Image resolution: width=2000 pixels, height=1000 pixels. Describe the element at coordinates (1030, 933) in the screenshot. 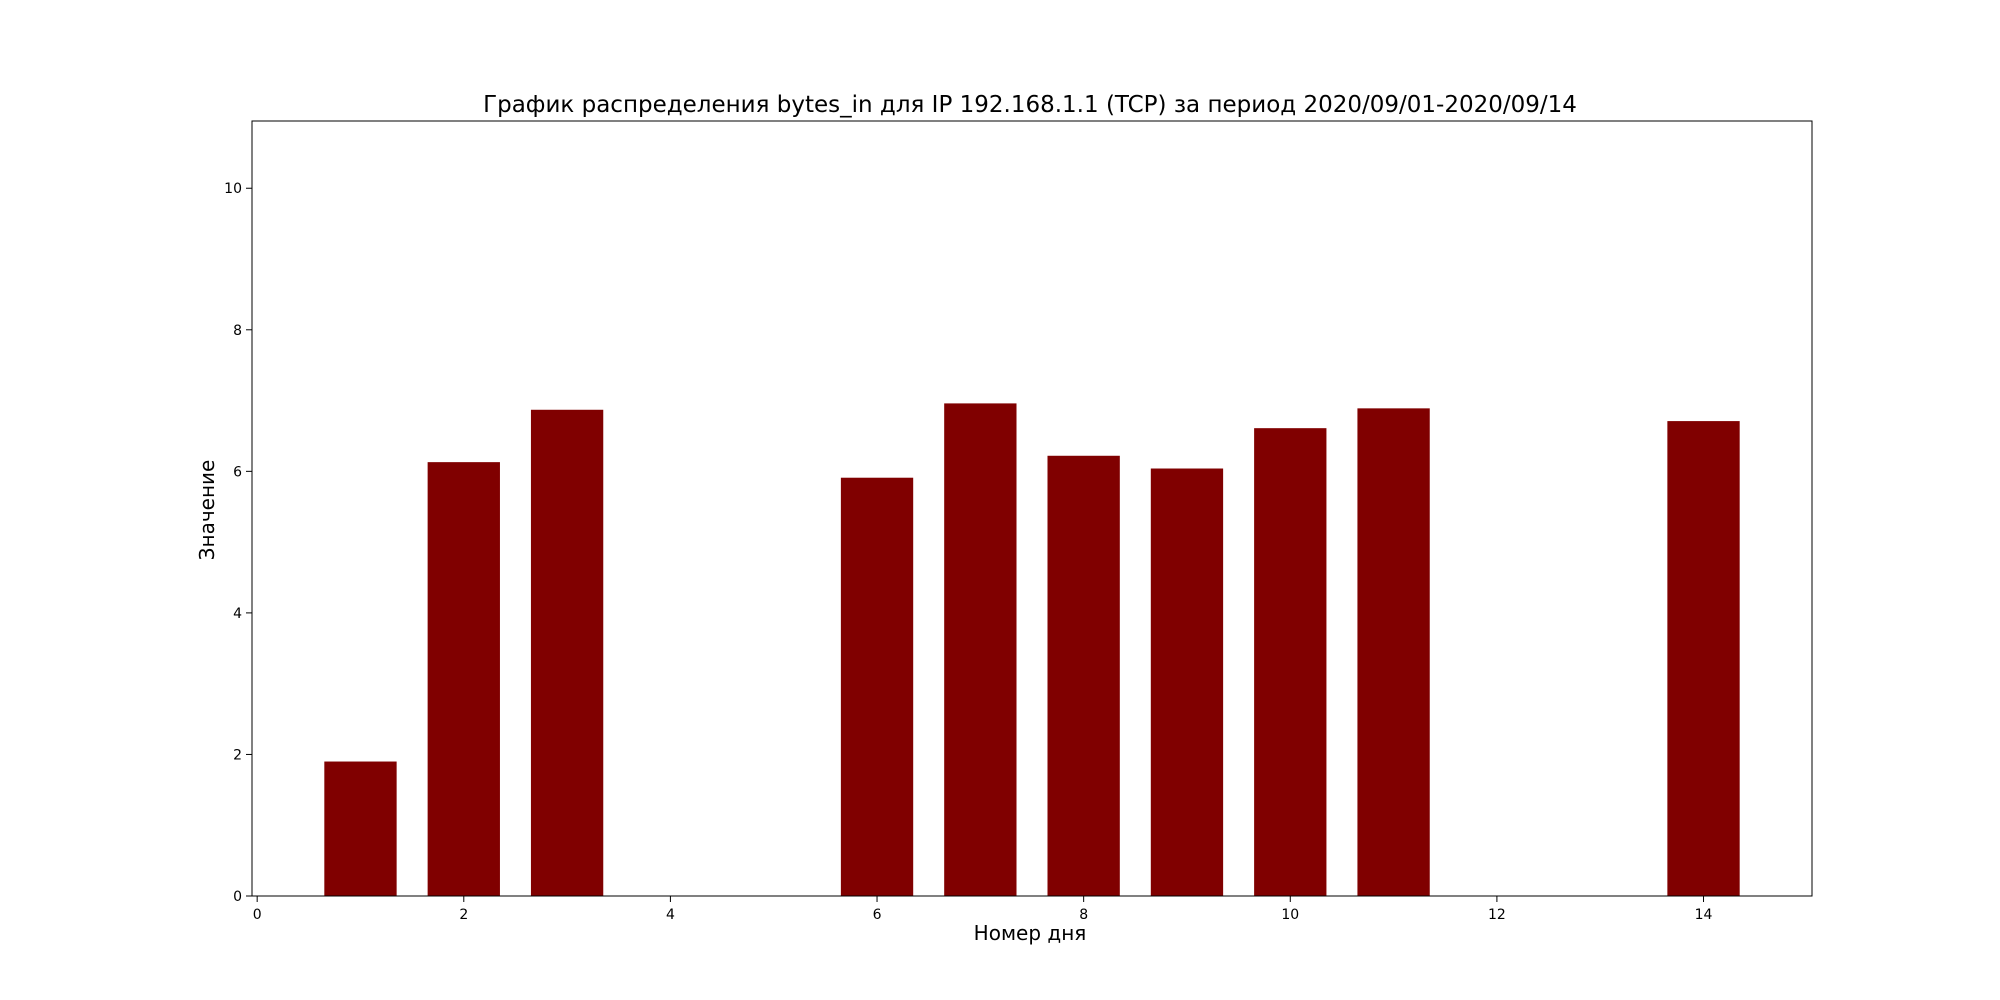

I see `x-axis-label: Номер дня` at that location.